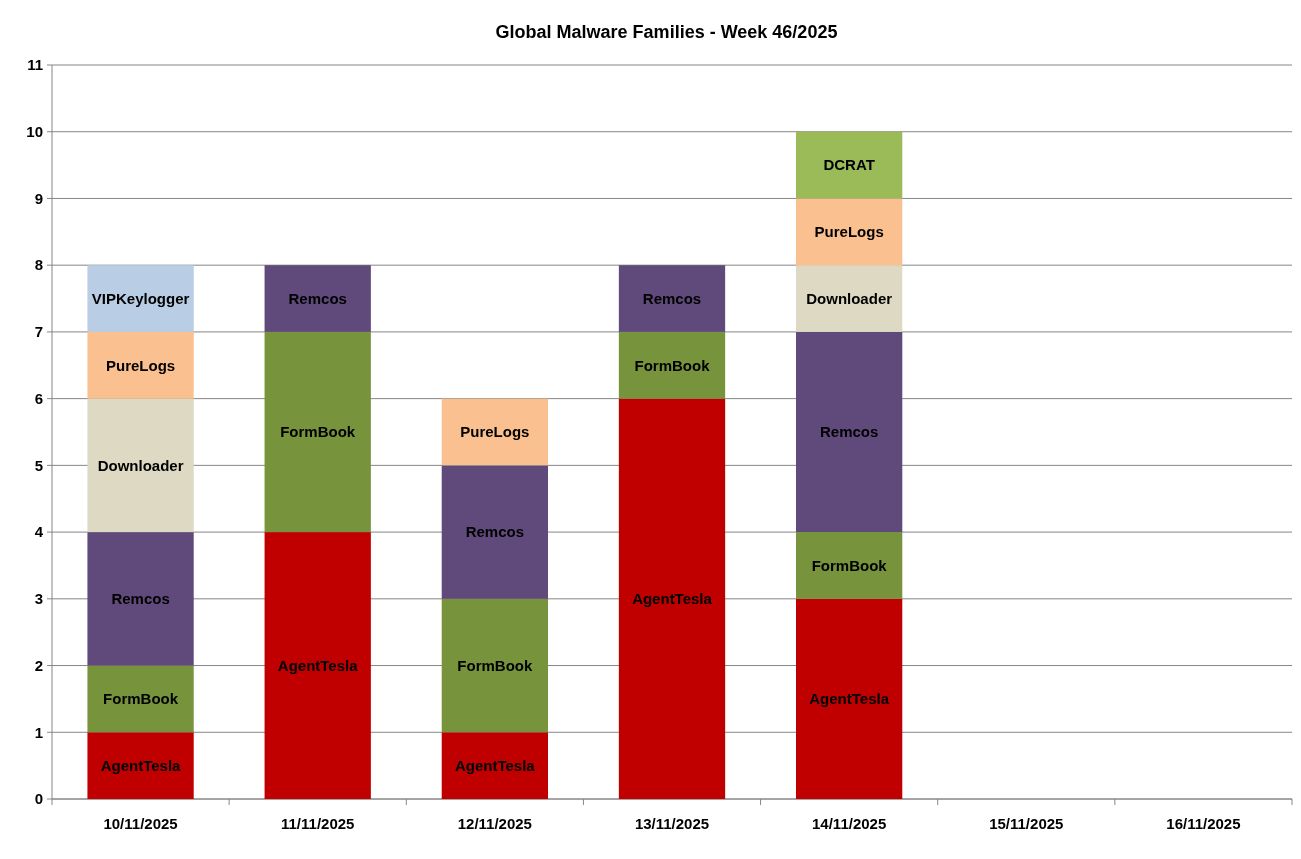  I want to click on series-label: FormBook, so click(141, 699).